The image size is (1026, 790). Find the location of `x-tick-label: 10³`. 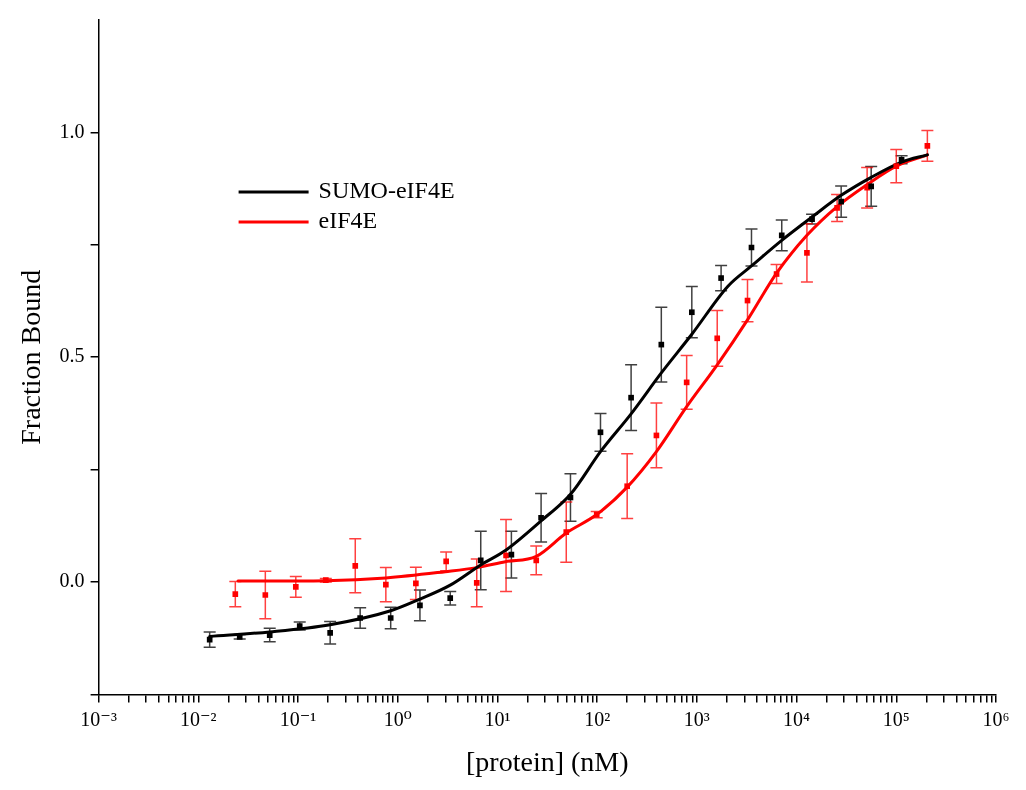

x-tick-label: 10³ is located at coordinates (696, 718).